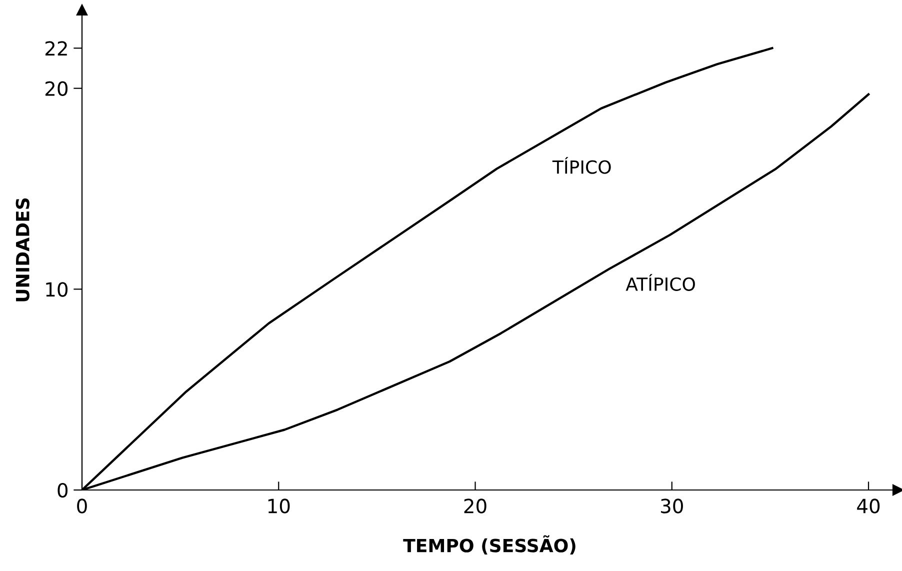 The image size is (902, 571). Describe the element at coordinates (581, 165) in the screenshot. I see `series-label: TÍPICO` at that location.